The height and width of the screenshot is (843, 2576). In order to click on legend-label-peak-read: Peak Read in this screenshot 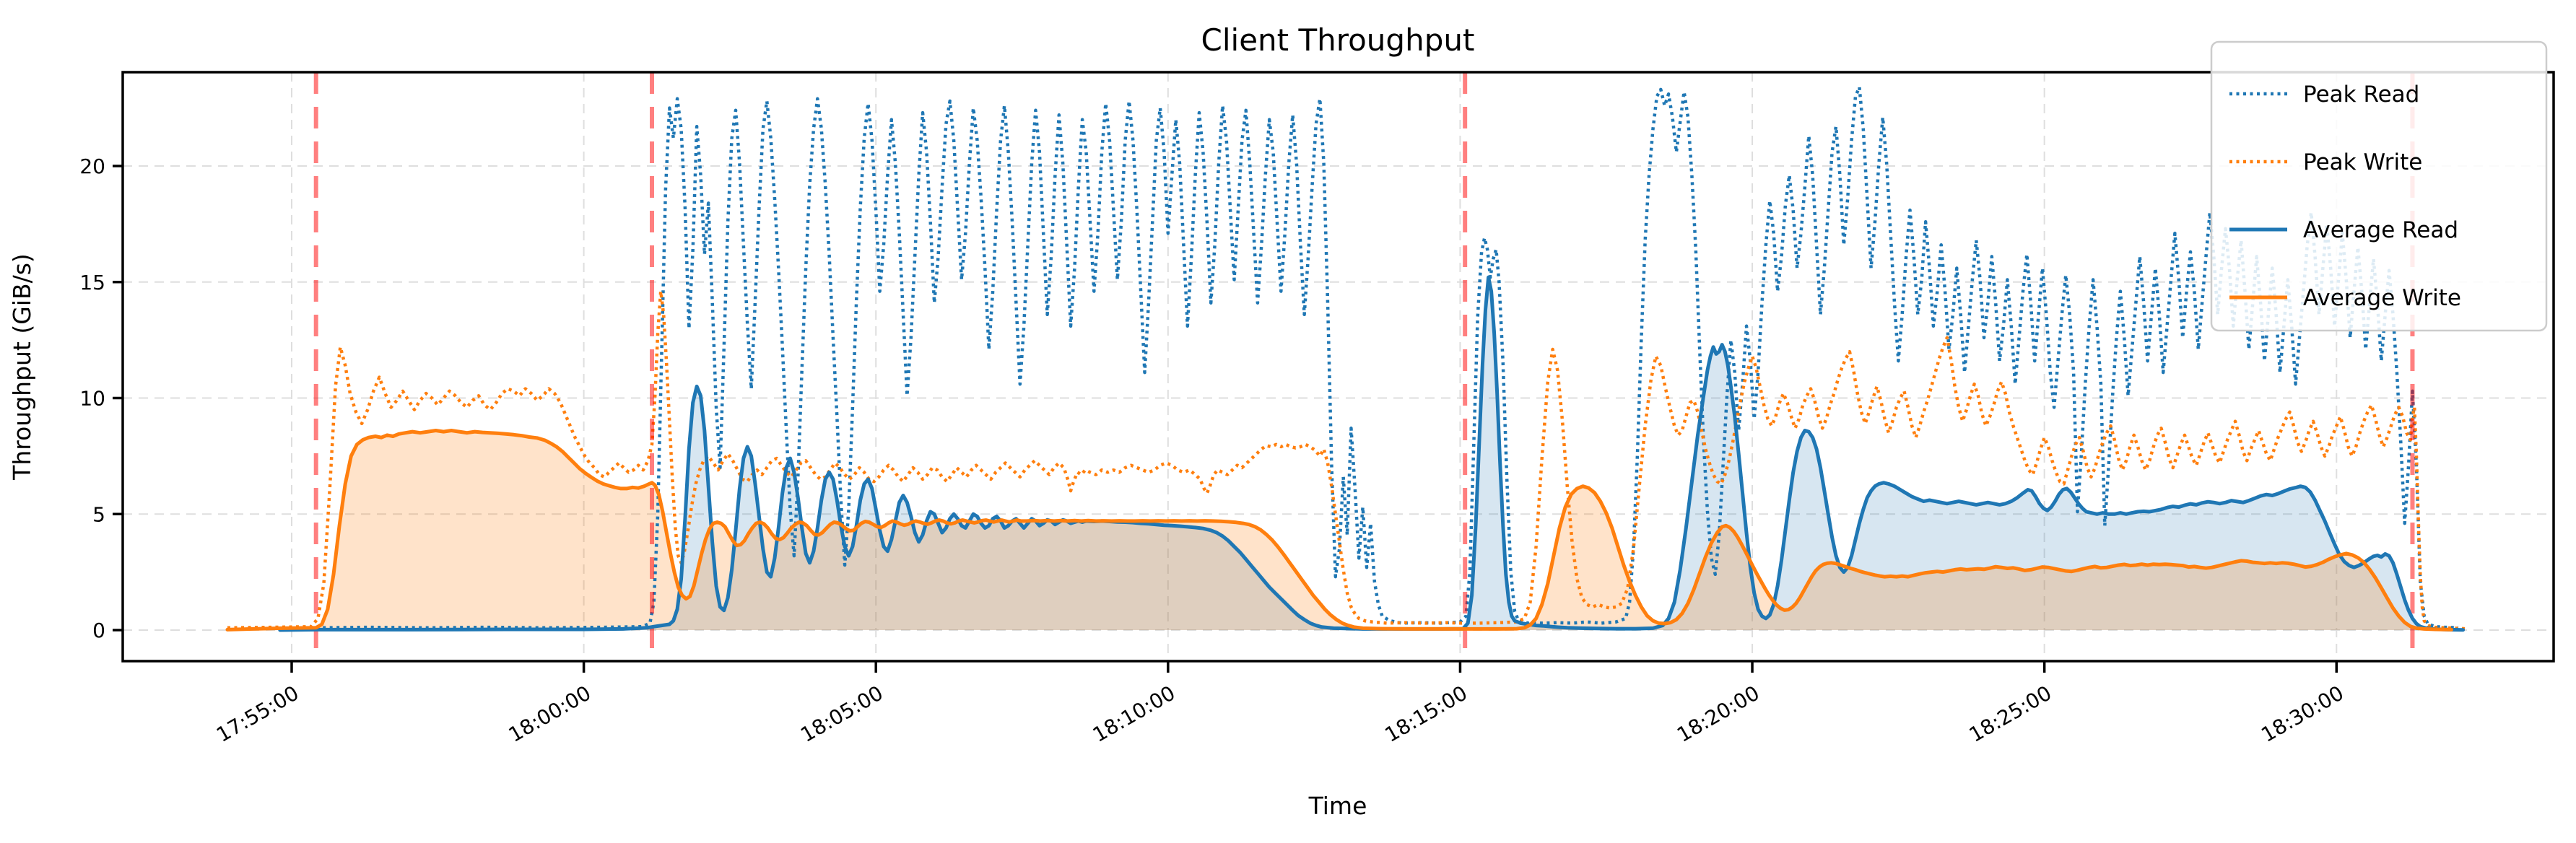, I will do `click(2361, 95)`.